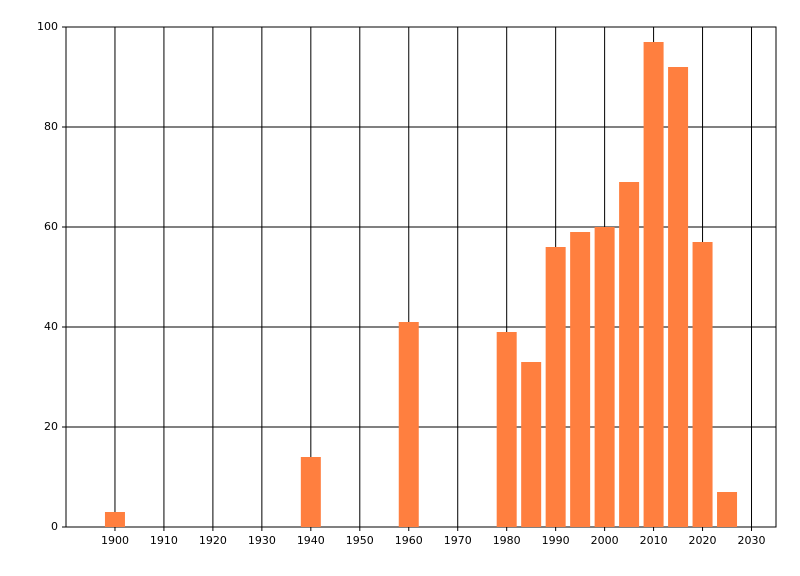 The width and height of the screenshot is (800, 576). I want to click on x-tick-label: 1980, so click(507, 540).